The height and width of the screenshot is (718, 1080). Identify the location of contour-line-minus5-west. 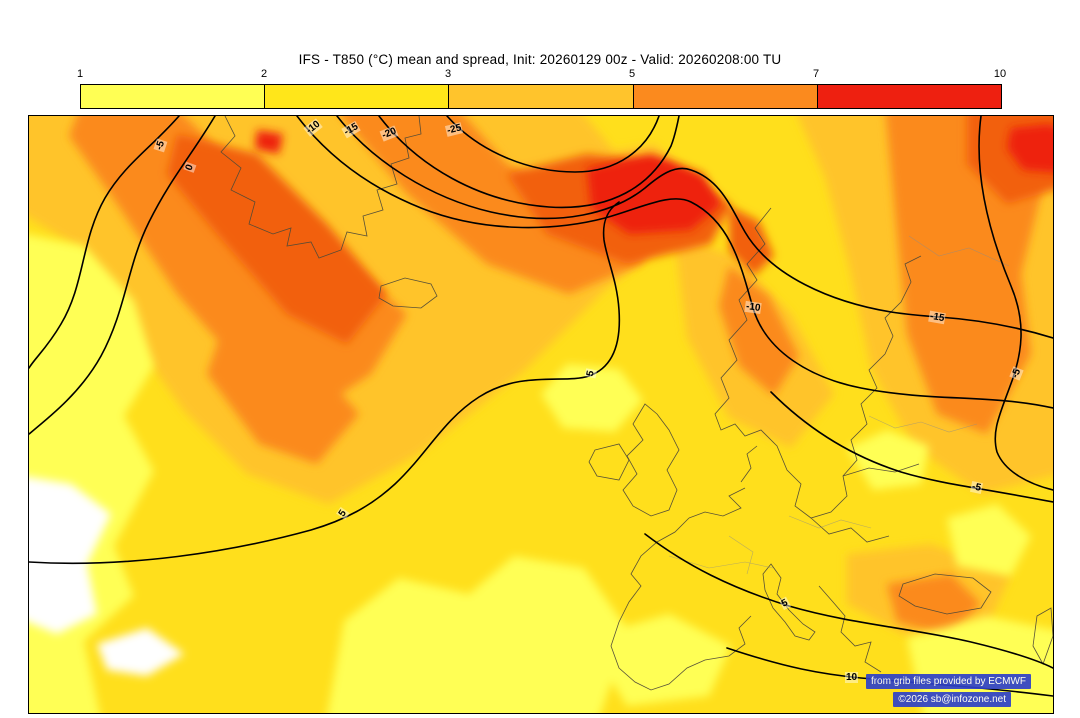
(104, 242).